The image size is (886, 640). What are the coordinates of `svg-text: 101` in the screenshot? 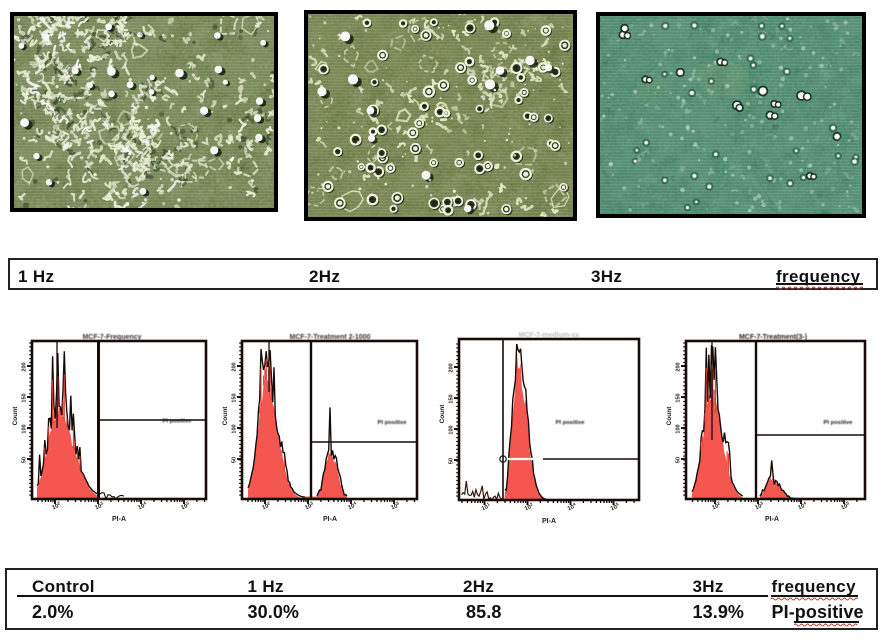 It's located at (486, 506).